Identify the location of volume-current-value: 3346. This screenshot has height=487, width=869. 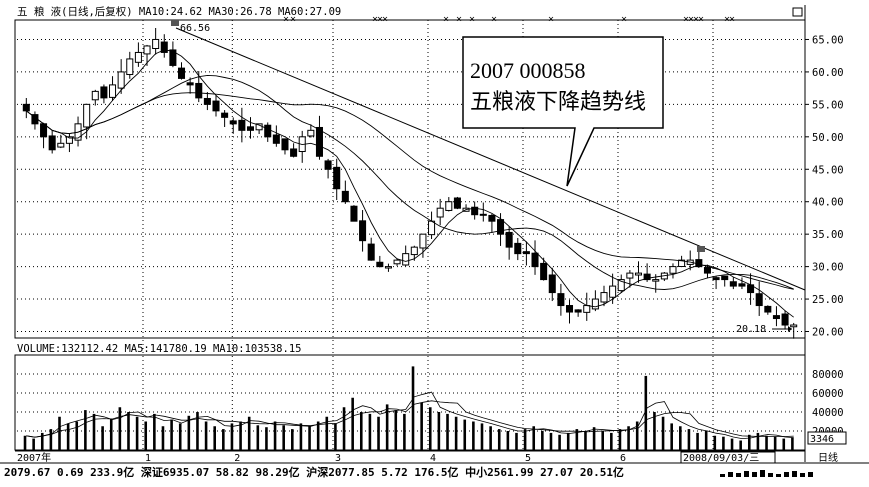
(822, 439).